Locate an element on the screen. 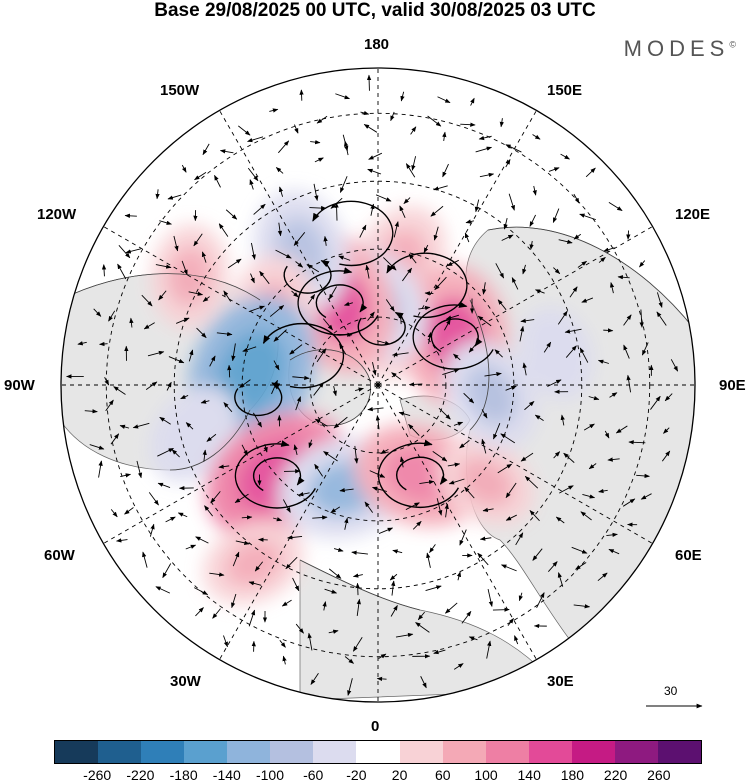 The height and width of the screenshot is (783, 750). wind-scale-label: 30 is located at coordinates (671, 691).